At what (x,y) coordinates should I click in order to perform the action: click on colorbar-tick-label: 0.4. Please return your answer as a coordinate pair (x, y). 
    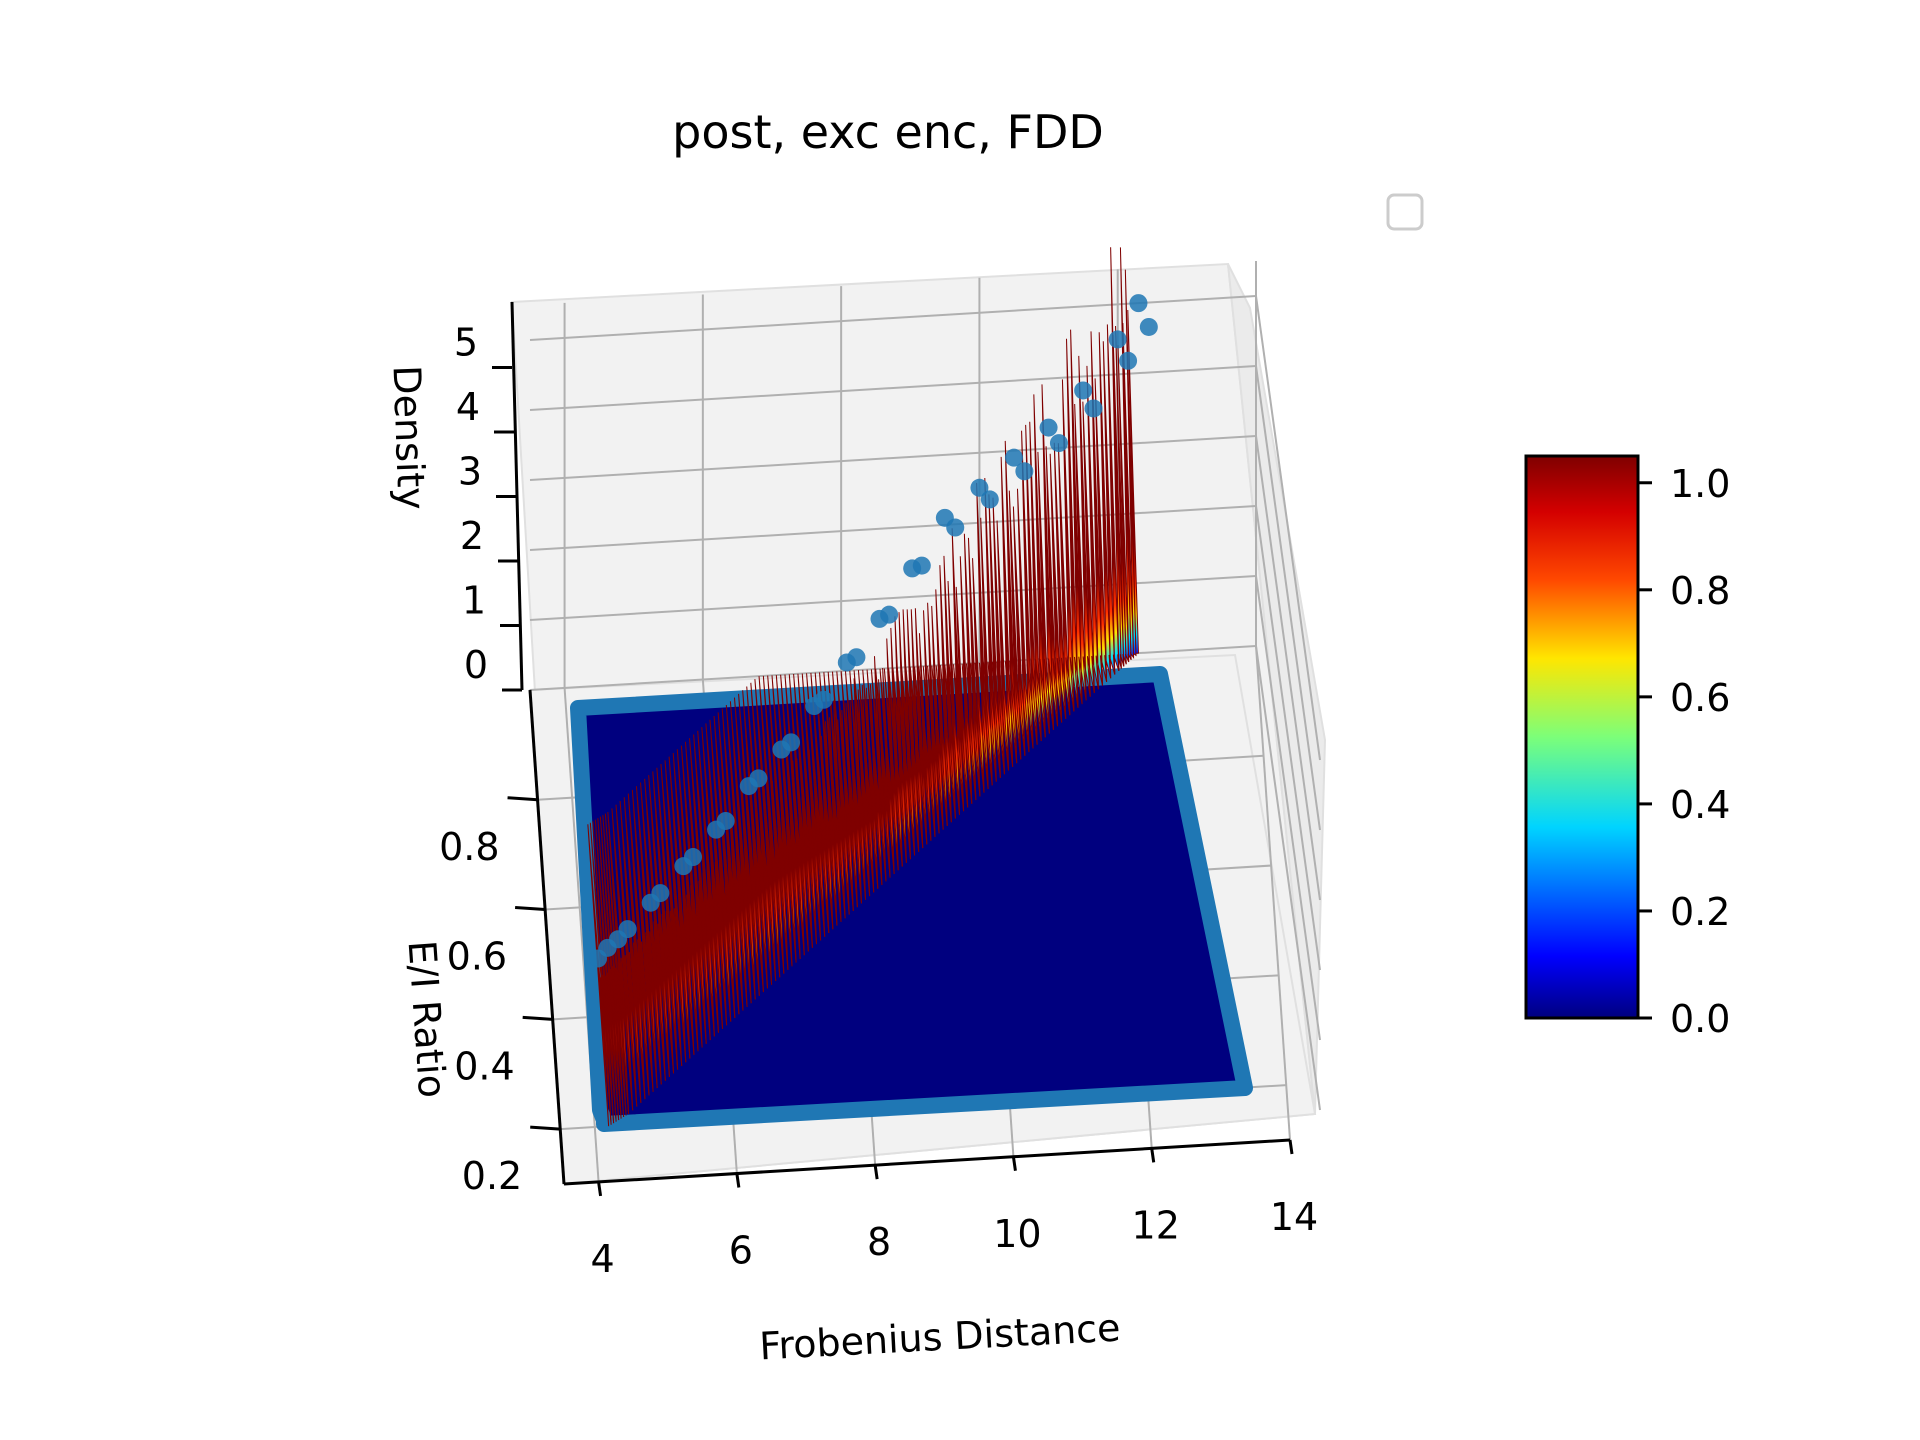
    Looking at the image, I should click on (1700, 805).